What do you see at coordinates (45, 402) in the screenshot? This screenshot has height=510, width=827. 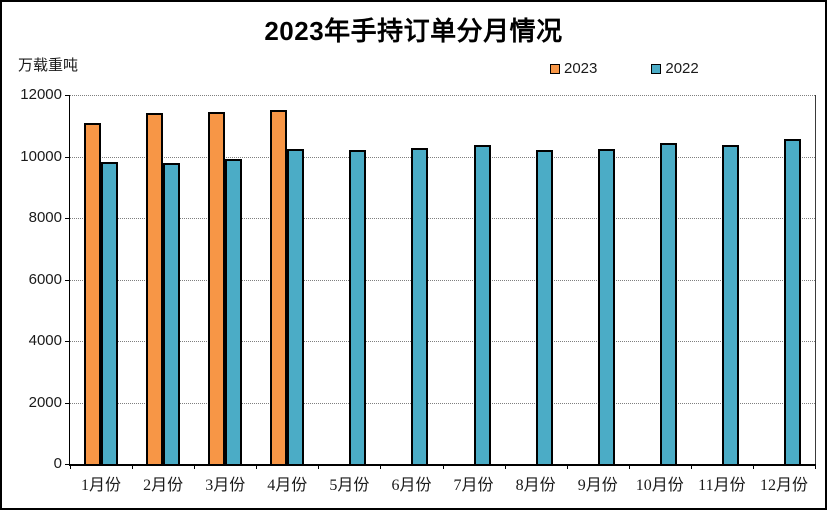 I see `y-axis-tick-label: 2000` at bounding box center [45, 402].